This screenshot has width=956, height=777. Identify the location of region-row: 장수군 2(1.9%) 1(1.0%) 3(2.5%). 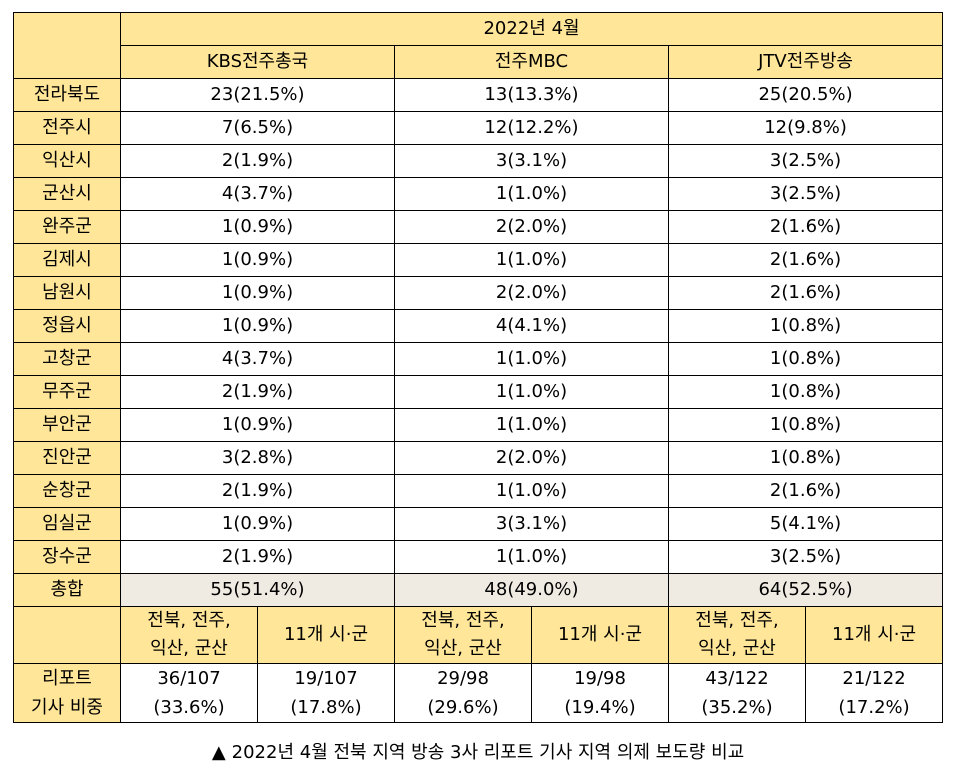
(478, 557).